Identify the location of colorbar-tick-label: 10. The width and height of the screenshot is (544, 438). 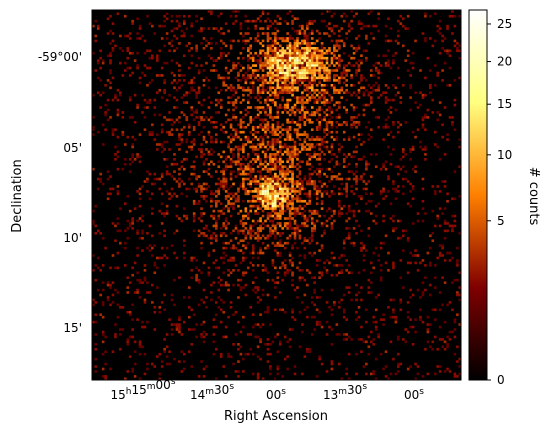
(504, 155).